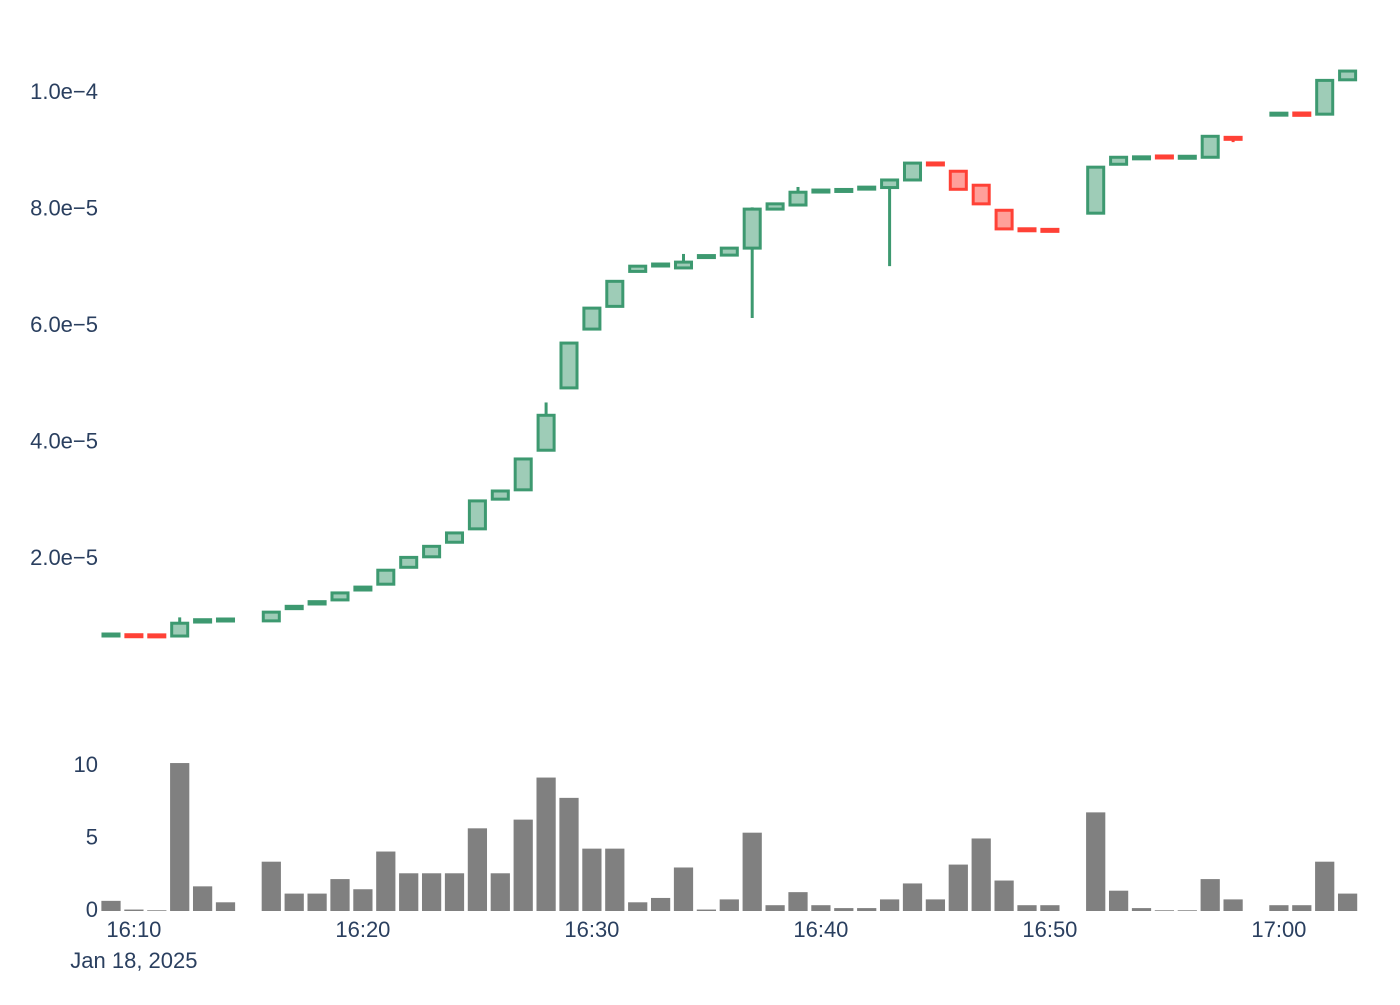  Describe the element at coordinates (591, 929) in the screenshot. I see `x-tick-label: 16:30` at that location.